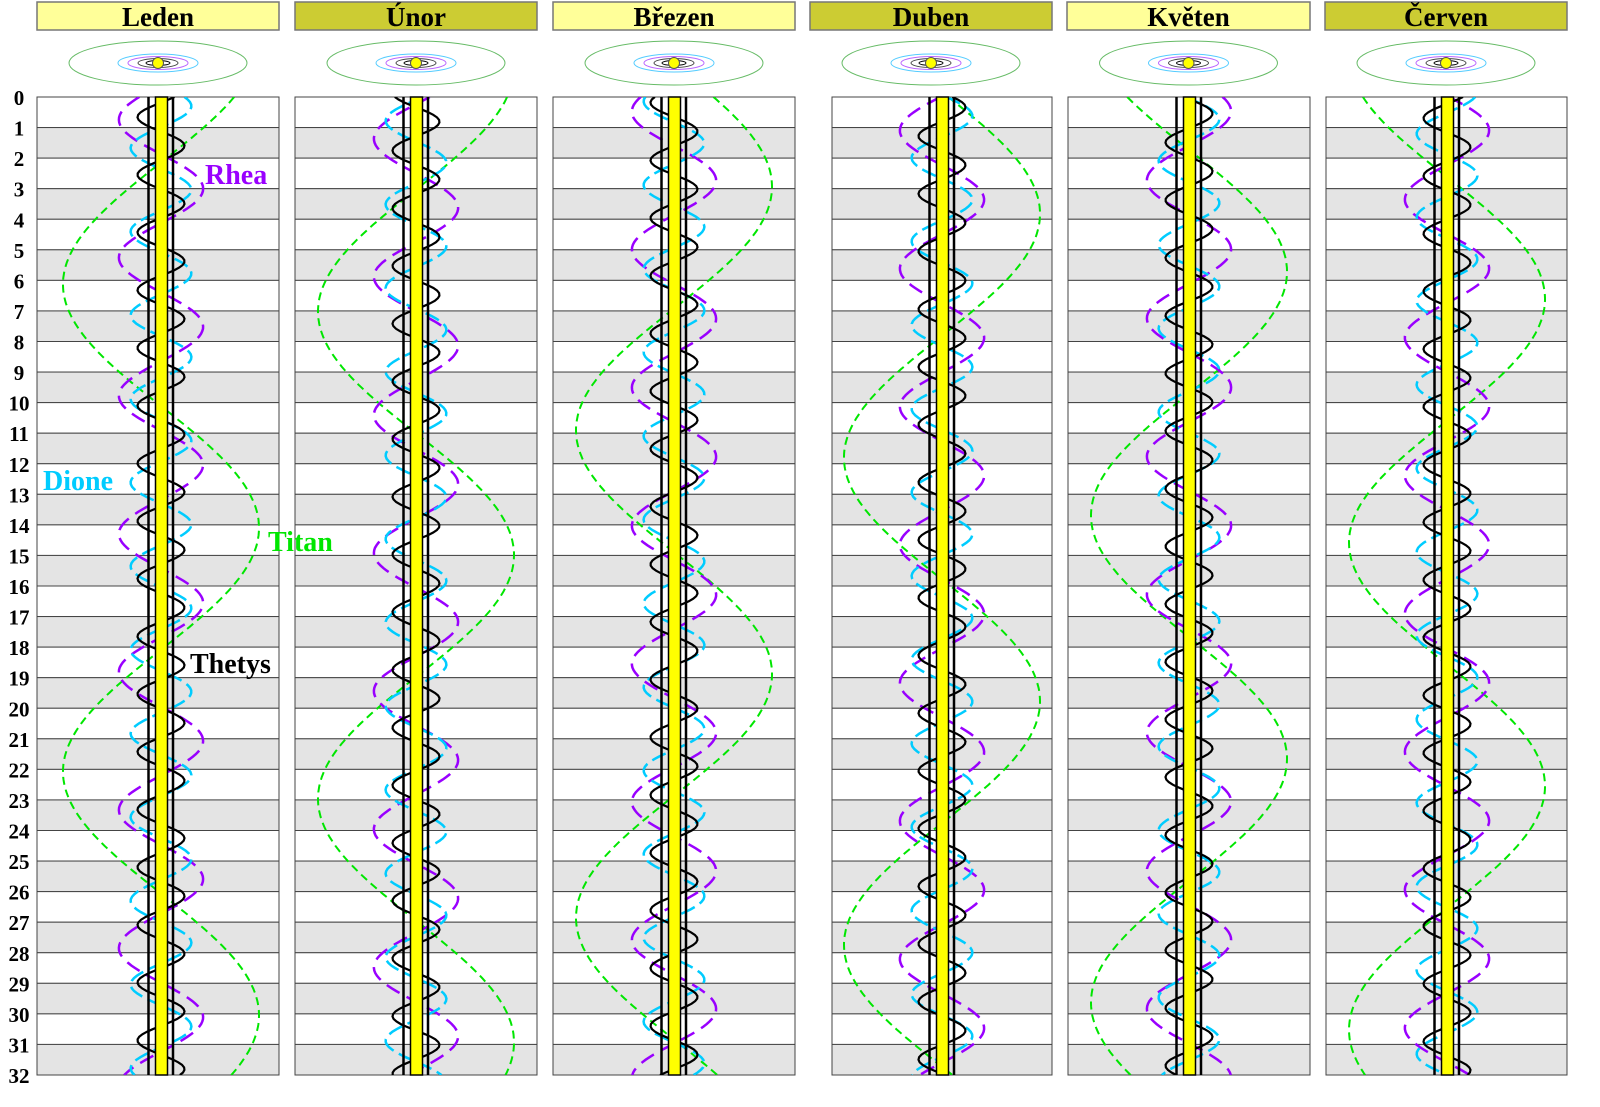  I want to click on day-tick-label: 17, so click(19, 618).